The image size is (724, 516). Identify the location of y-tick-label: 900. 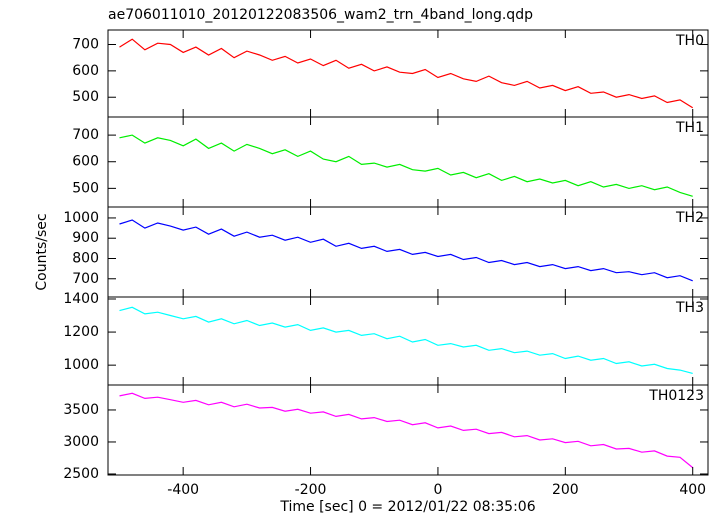
(85, 238).